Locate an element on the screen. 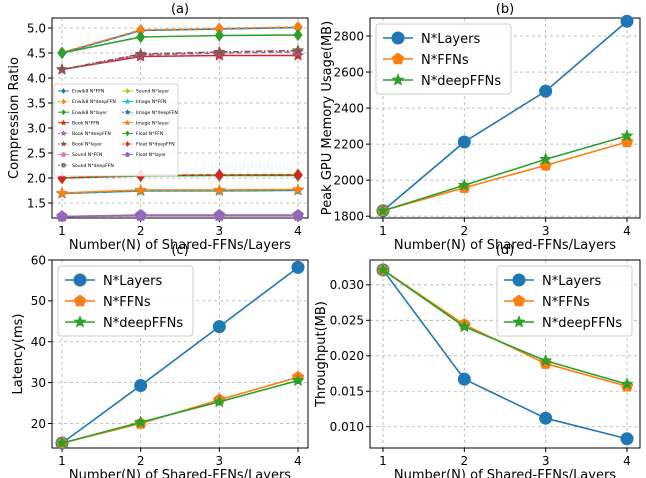 The height and width of the screenshot is (478, 646). legend-label: Book N*layer is located at coordinates (87, 145).